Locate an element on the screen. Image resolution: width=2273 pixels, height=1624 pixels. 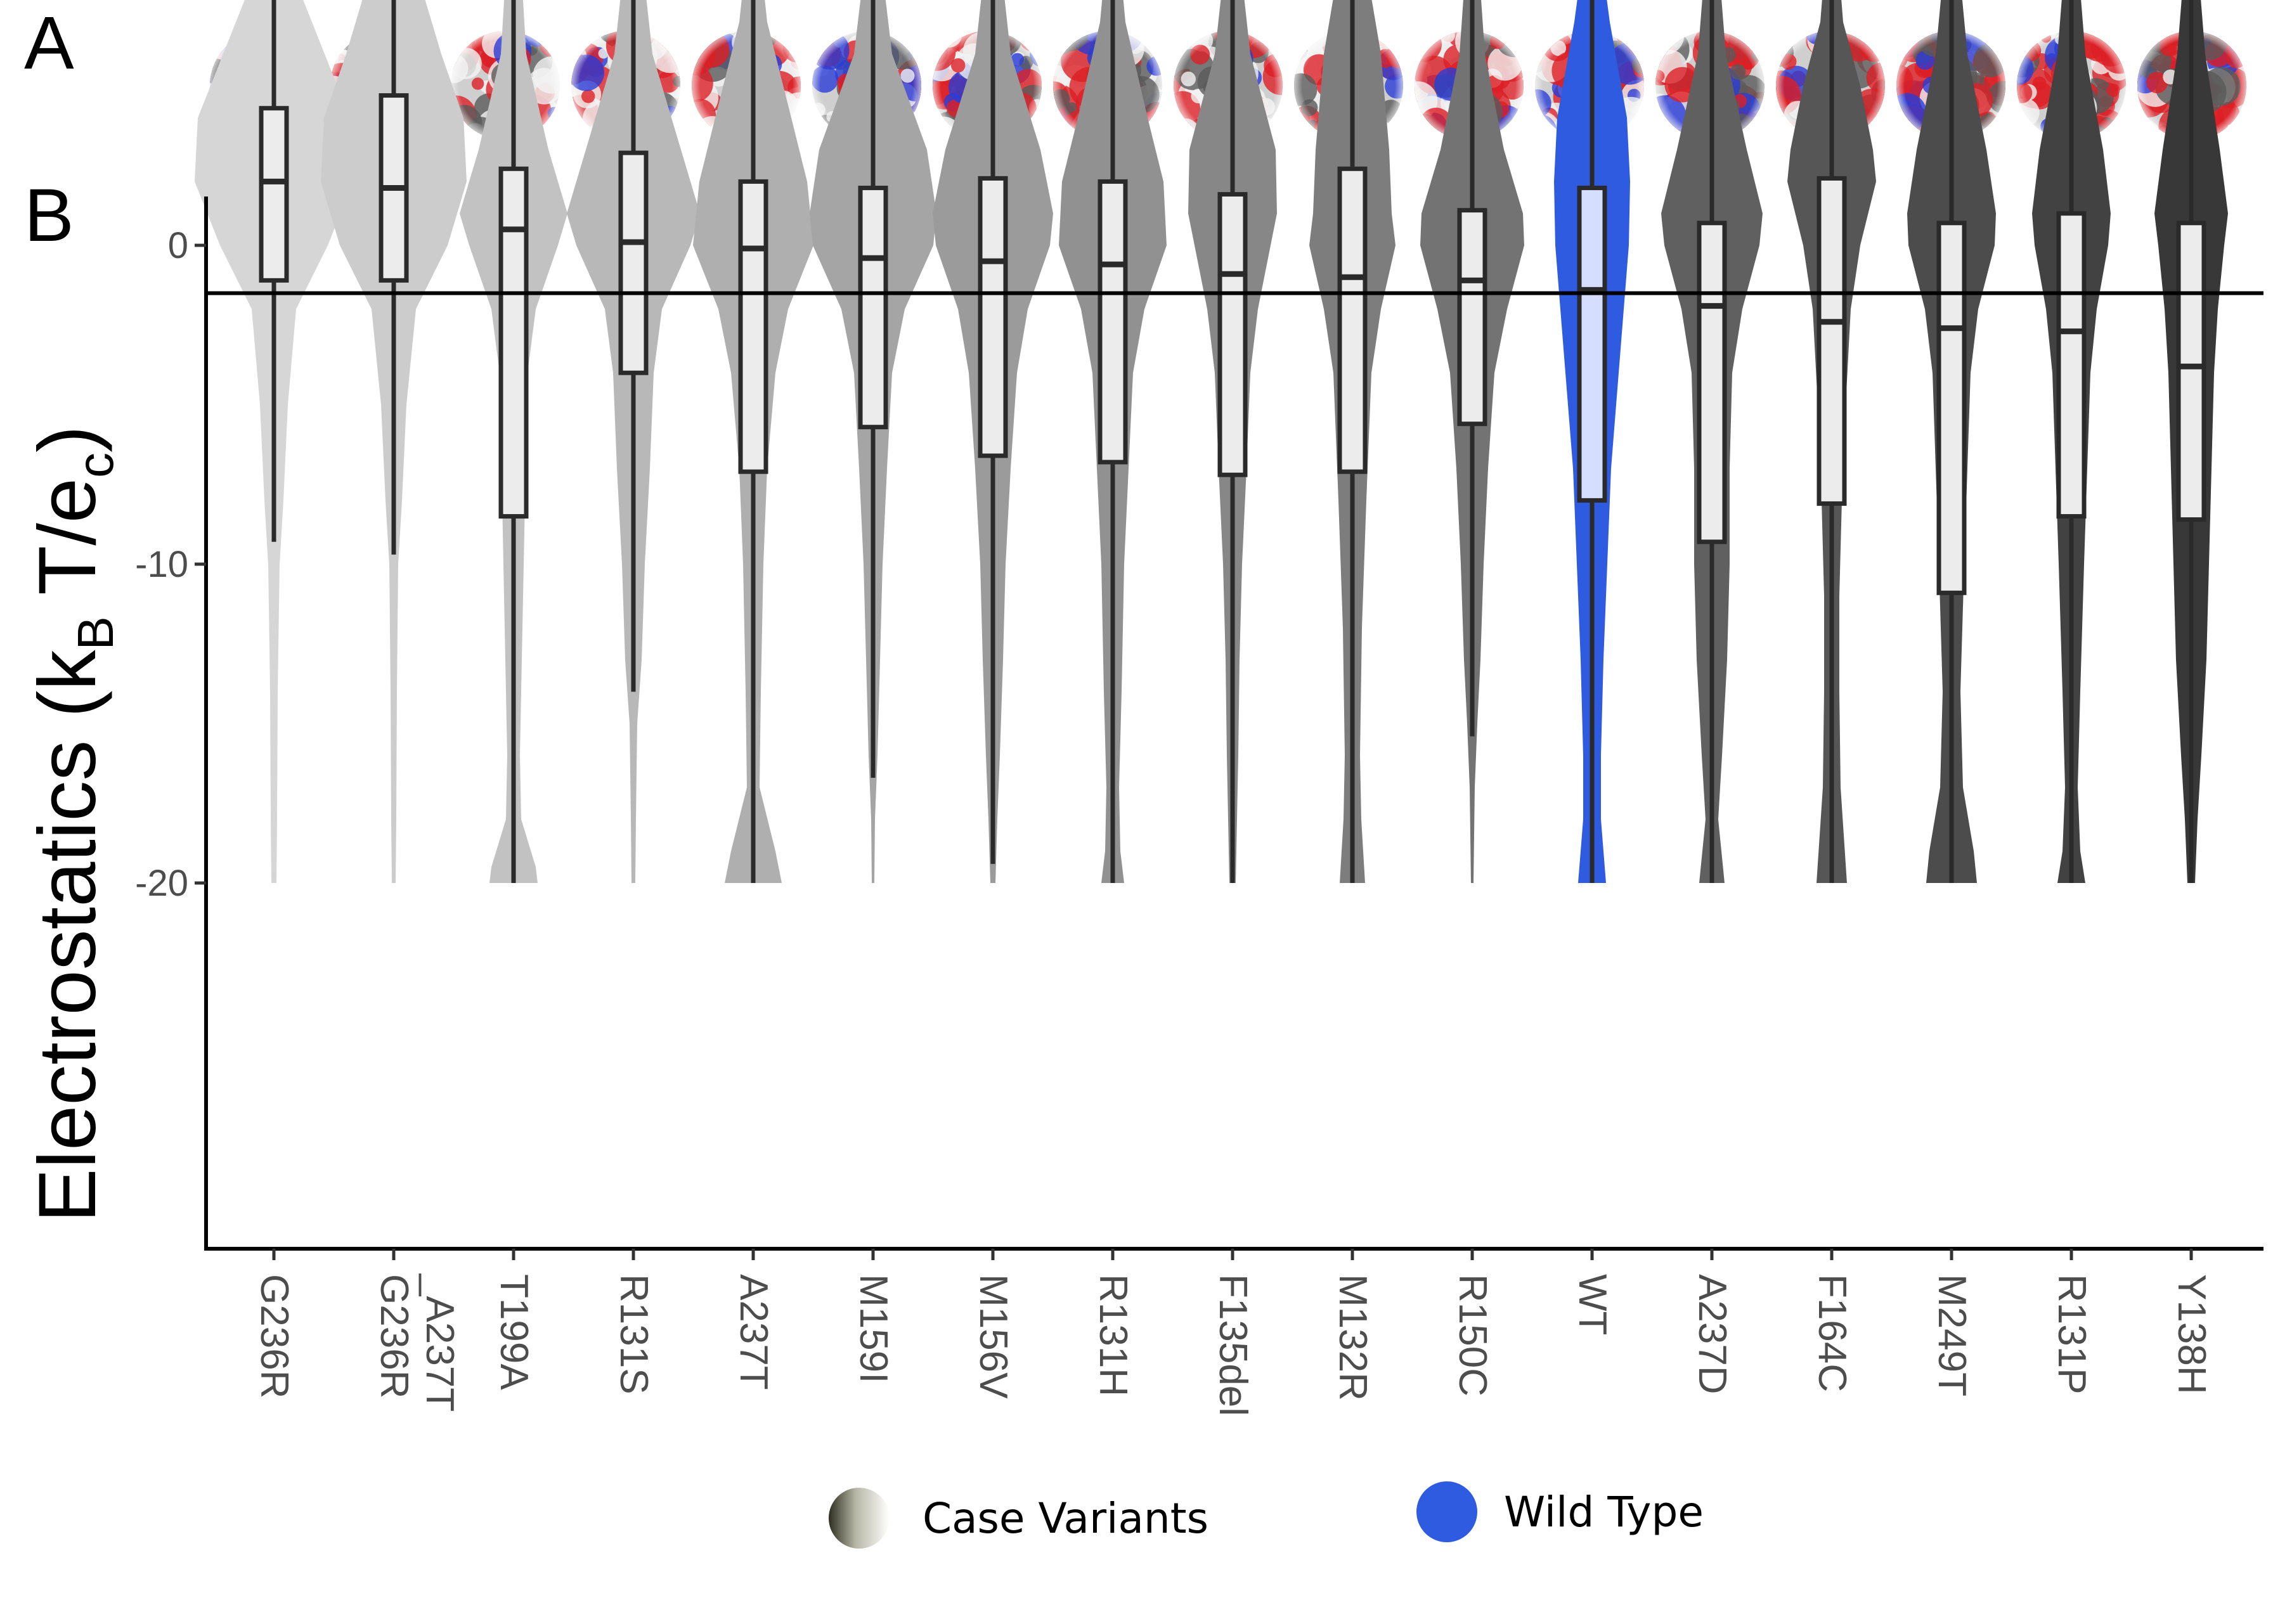
category-label-wt: WT is located at coordinates (1592, 1304).